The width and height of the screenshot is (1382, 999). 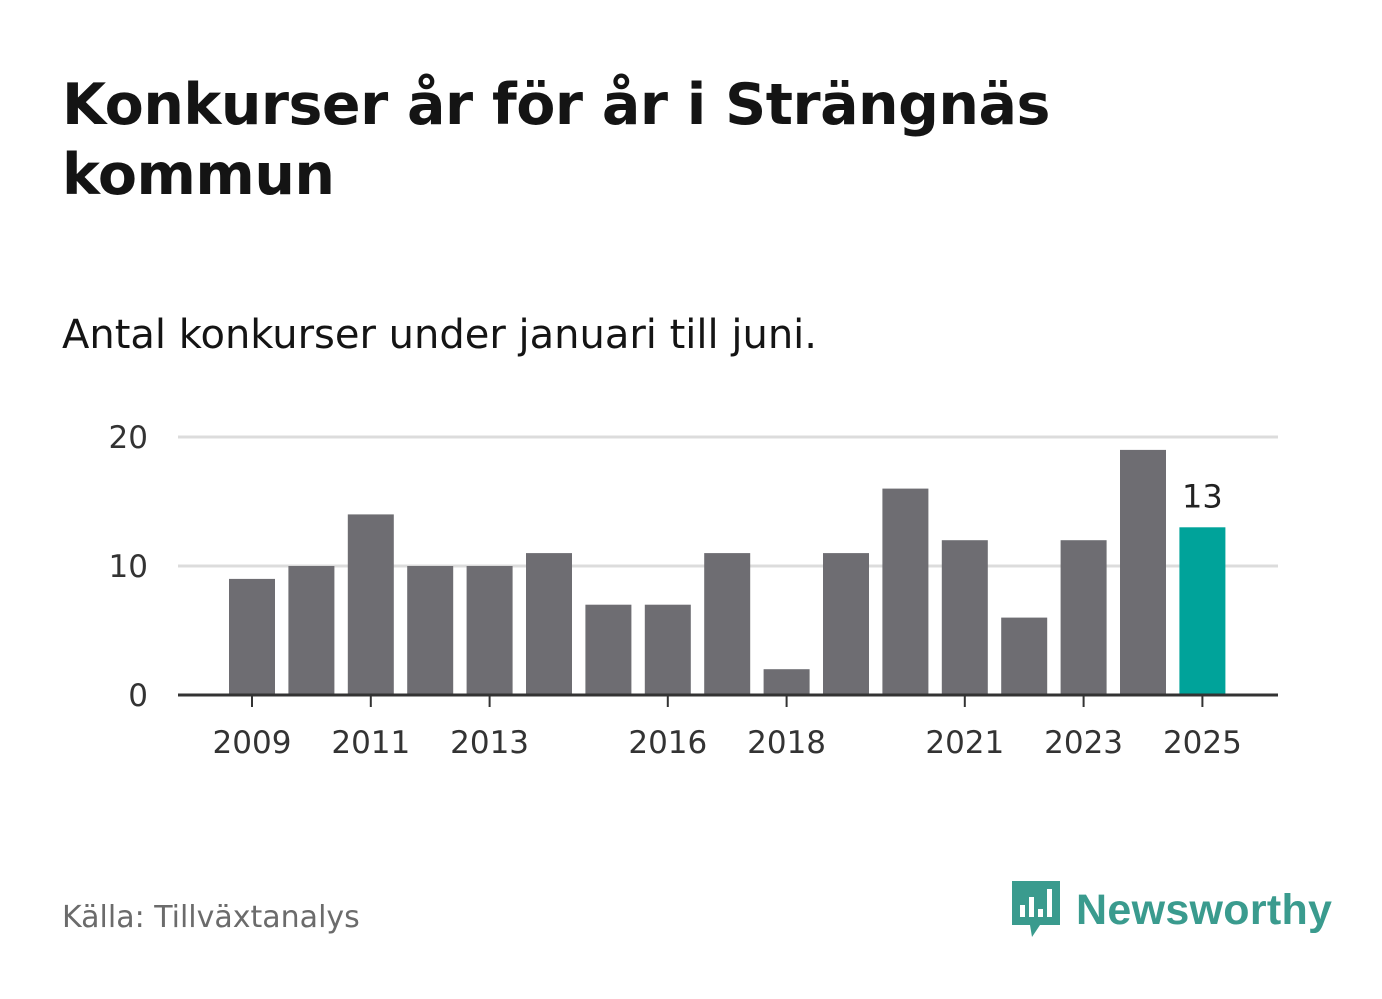 What do you see at coordinates (489, 630) in the screenshot?
I see `bar-2013` at bounding box center [489, 630].